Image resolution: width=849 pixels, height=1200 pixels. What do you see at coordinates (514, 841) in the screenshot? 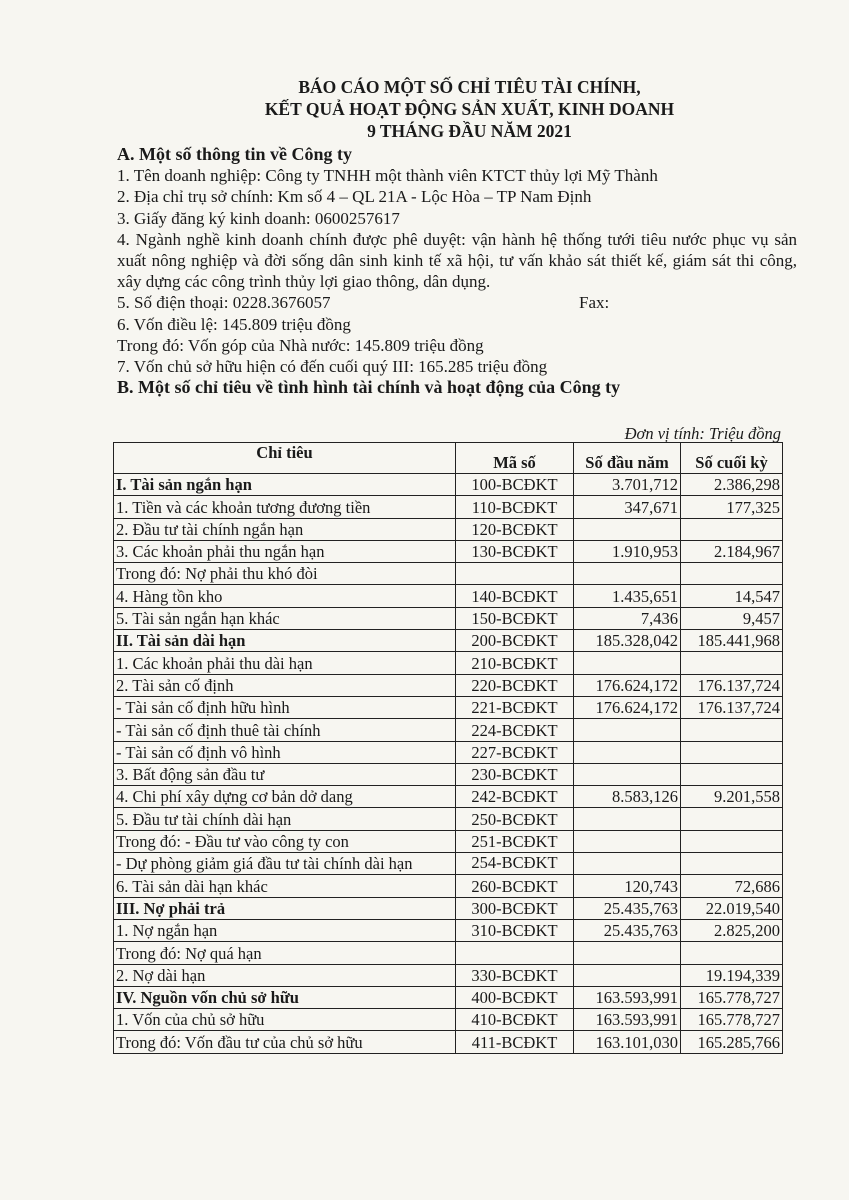
I see `row-code: 251-BCĐKT` at bounding box center [514, 841].